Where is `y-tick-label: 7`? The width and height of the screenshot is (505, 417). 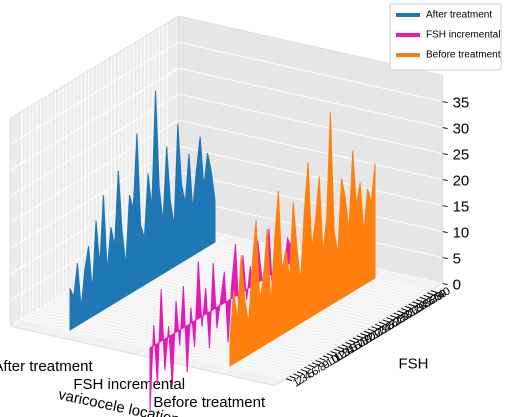
y-tick-label: 7 is located at coordinates (318, 369).